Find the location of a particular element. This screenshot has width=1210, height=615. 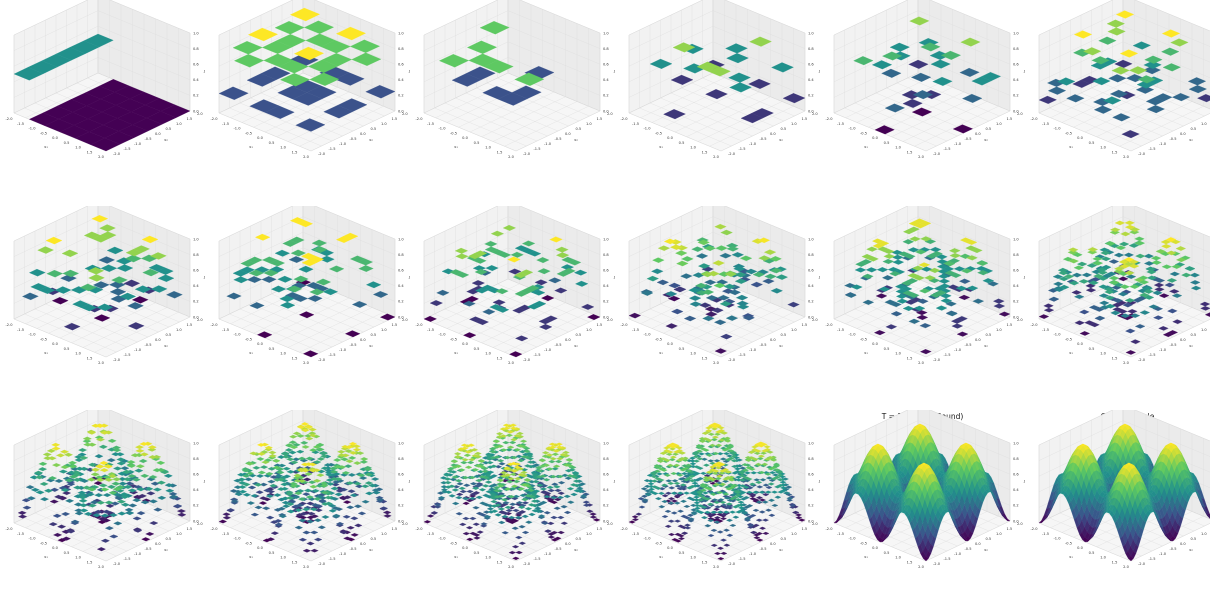

x2-tick-label: 1.0 is located at coordinates (589, 534).